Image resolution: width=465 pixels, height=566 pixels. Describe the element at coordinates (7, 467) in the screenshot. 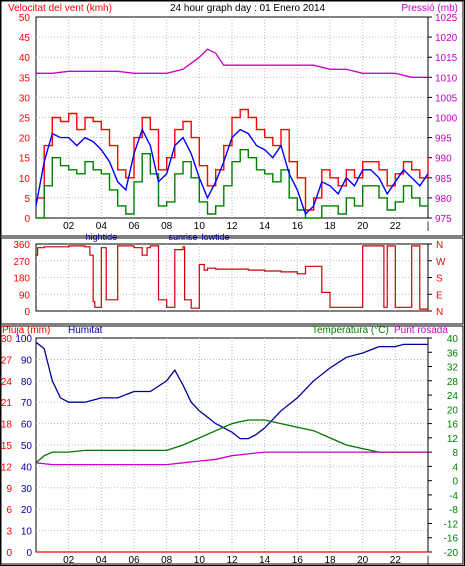

I see `humidity-panel-ytick-left: 12` at that location.